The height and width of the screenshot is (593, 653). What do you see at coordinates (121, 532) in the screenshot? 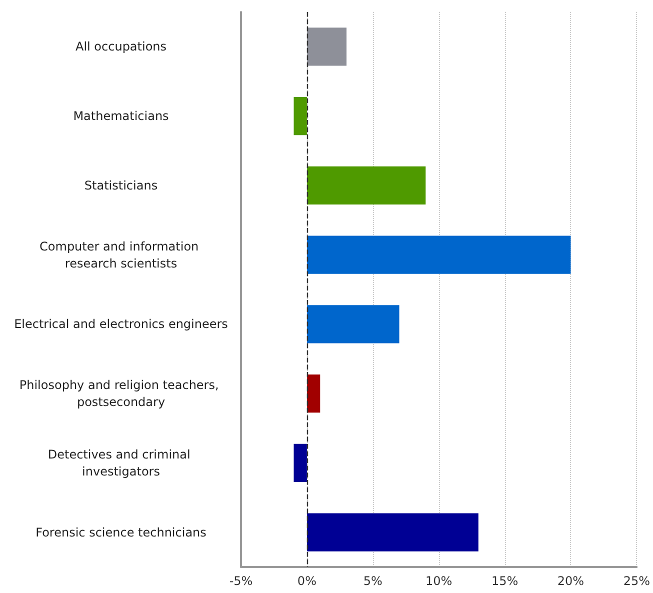
I see `y-tick-label: Forensic science technicians` at bounding box center [121, 532].